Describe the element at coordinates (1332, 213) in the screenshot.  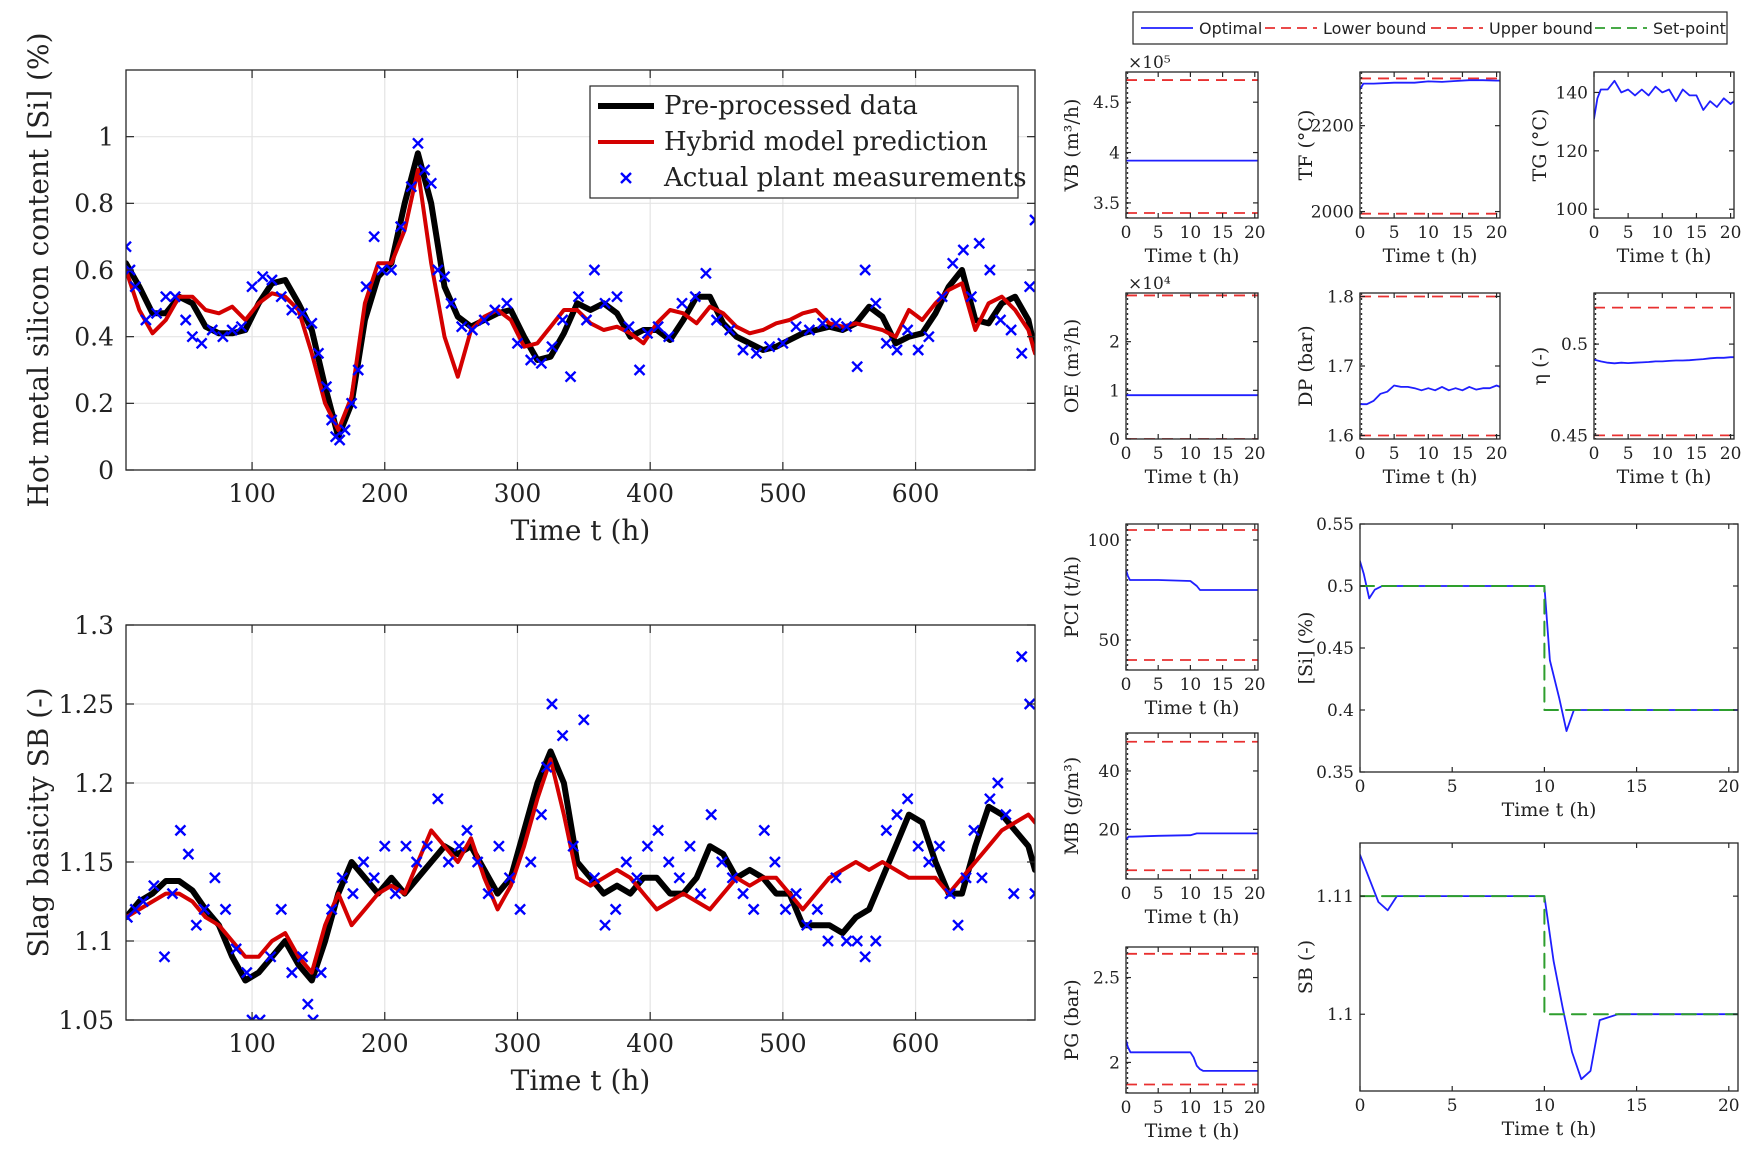
I see `y-tick-label: 2000` at that location.